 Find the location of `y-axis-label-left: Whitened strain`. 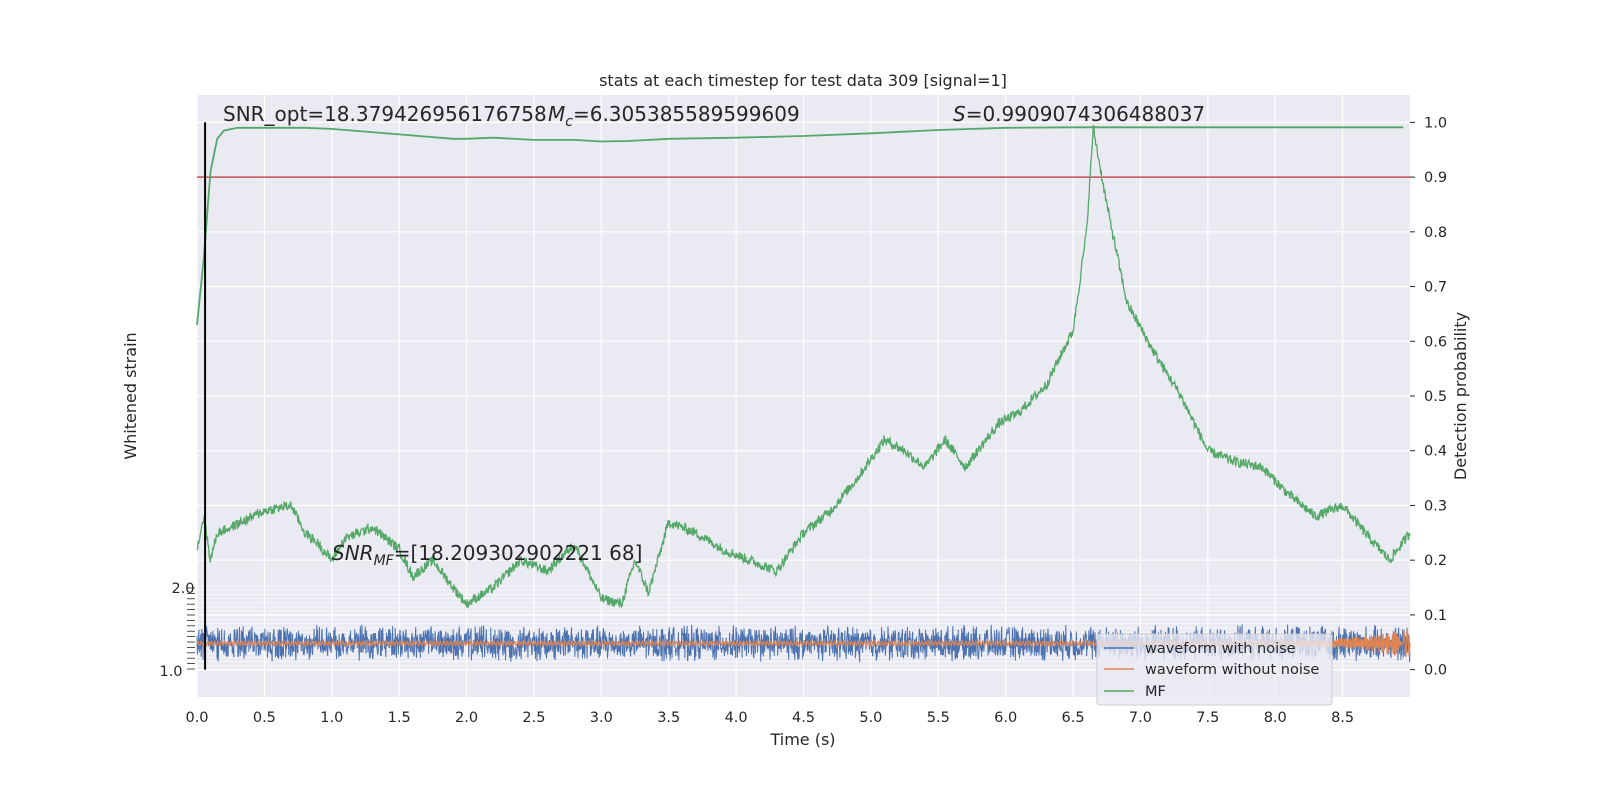

y-axis-label-left: Whitened strain is located at coordinates (130, 395).